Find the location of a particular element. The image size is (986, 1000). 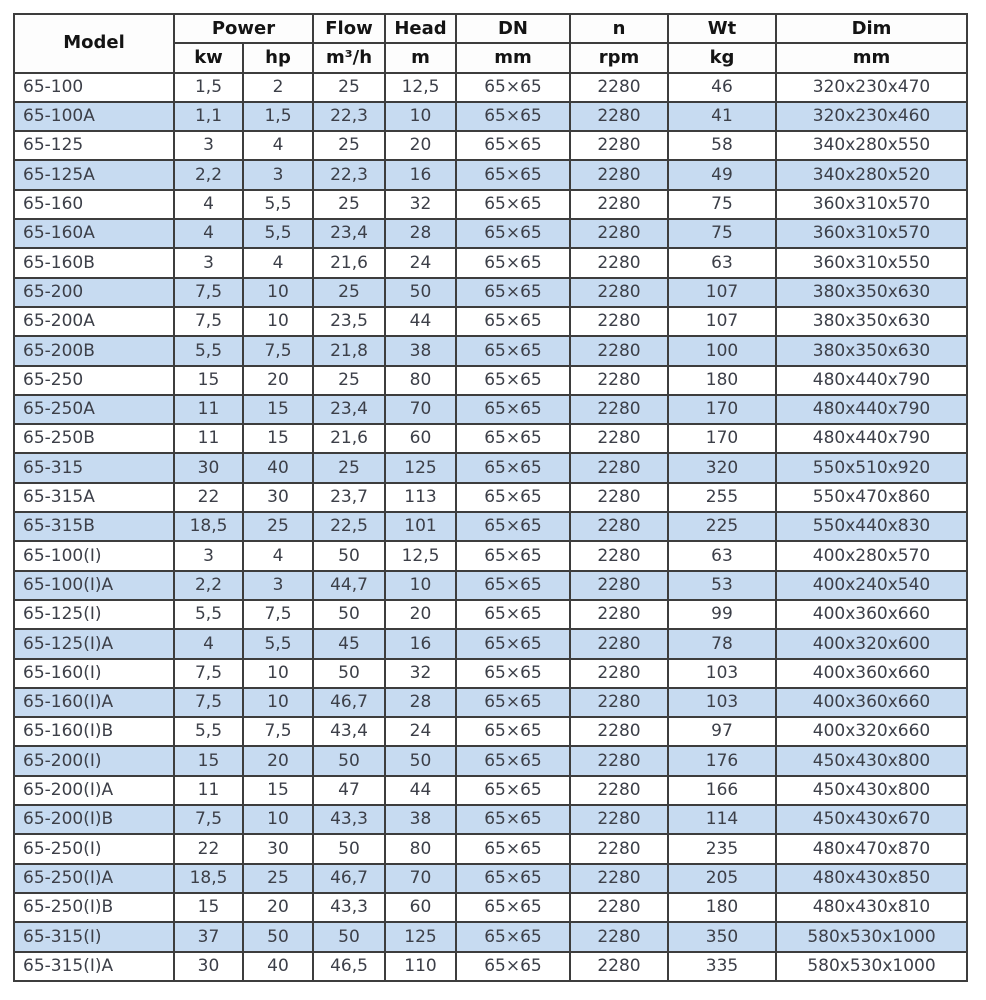

cell-model: 65-160(I)B is located at coordinates (94, 732).